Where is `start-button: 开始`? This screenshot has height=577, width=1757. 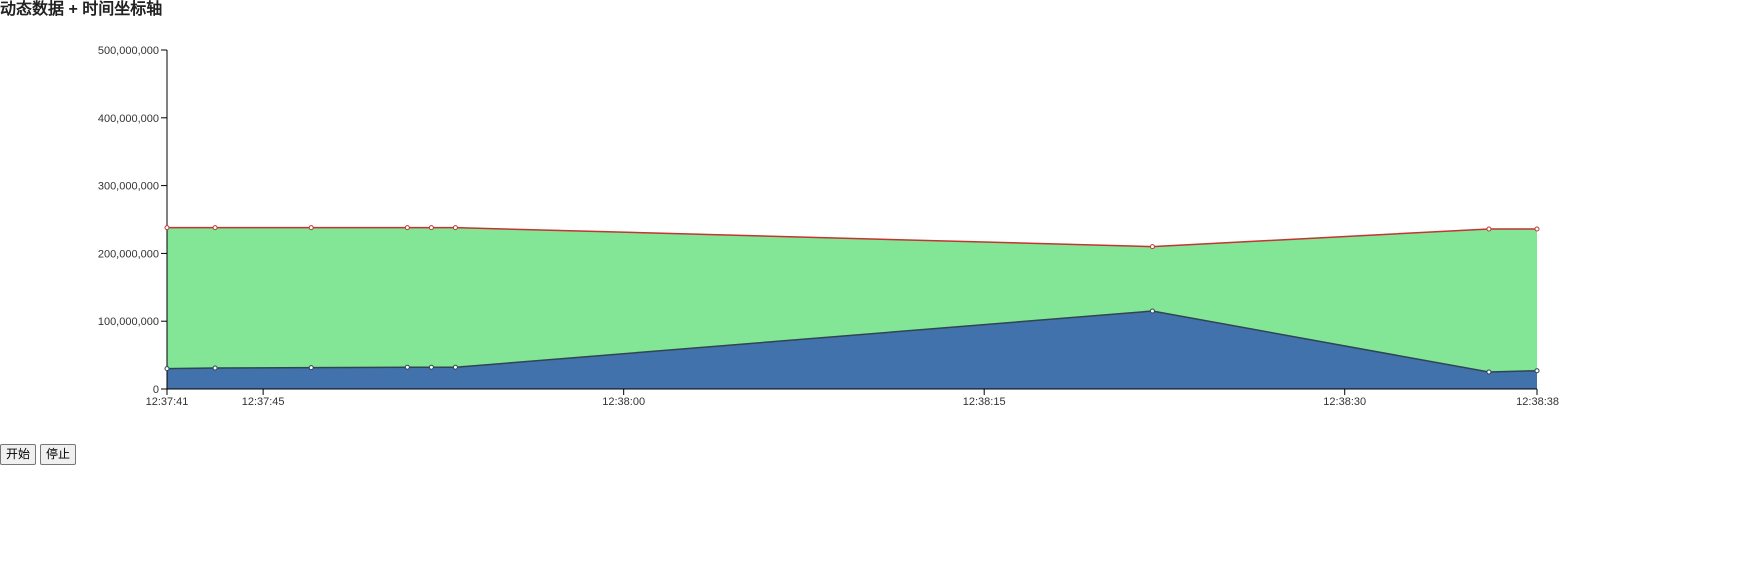 start-button: 开始 is located at coordinates (18, 454).